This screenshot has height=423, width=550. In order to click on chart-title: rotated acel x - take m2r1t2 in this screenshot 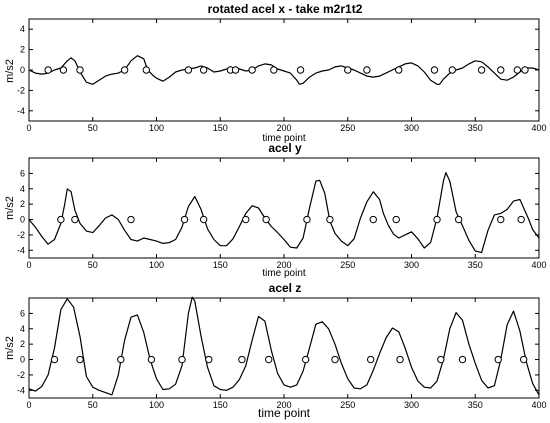, I will do `click(285, 9)`.